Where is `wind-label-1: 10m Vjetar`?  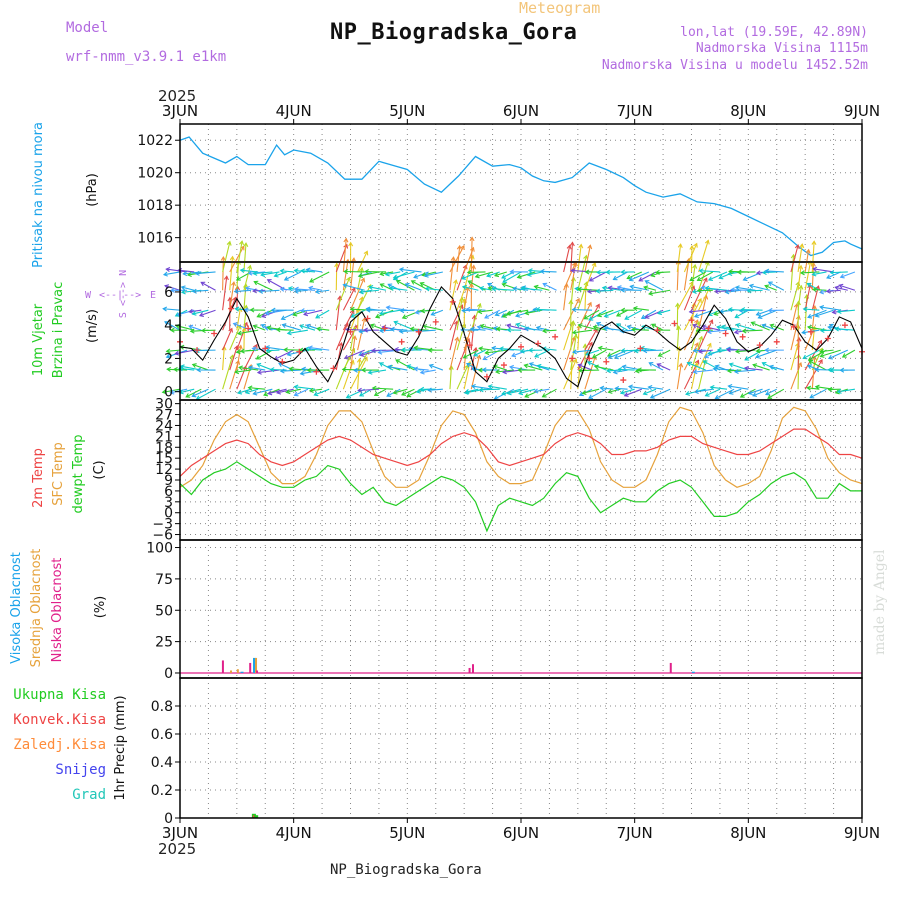 wind-label-1: 10m Vjetar is located at coordinates (38, 339).